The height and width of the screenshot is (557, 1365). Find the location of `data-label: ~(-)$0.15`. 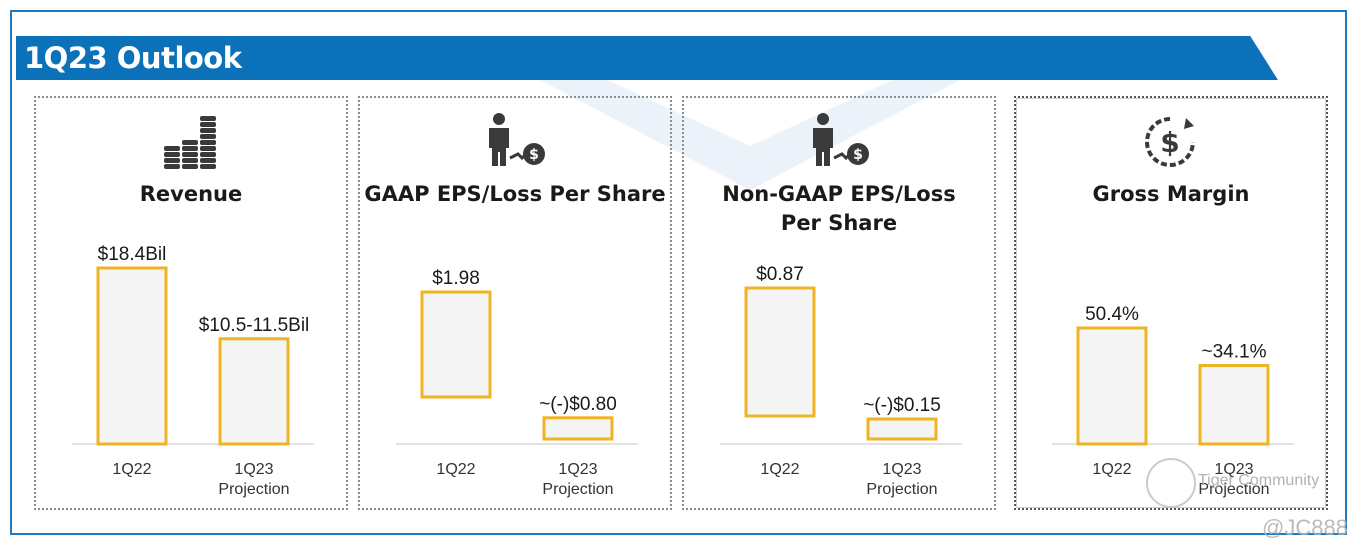

data-label: ~(-)$0.15 is located at coordinates (902, 405).